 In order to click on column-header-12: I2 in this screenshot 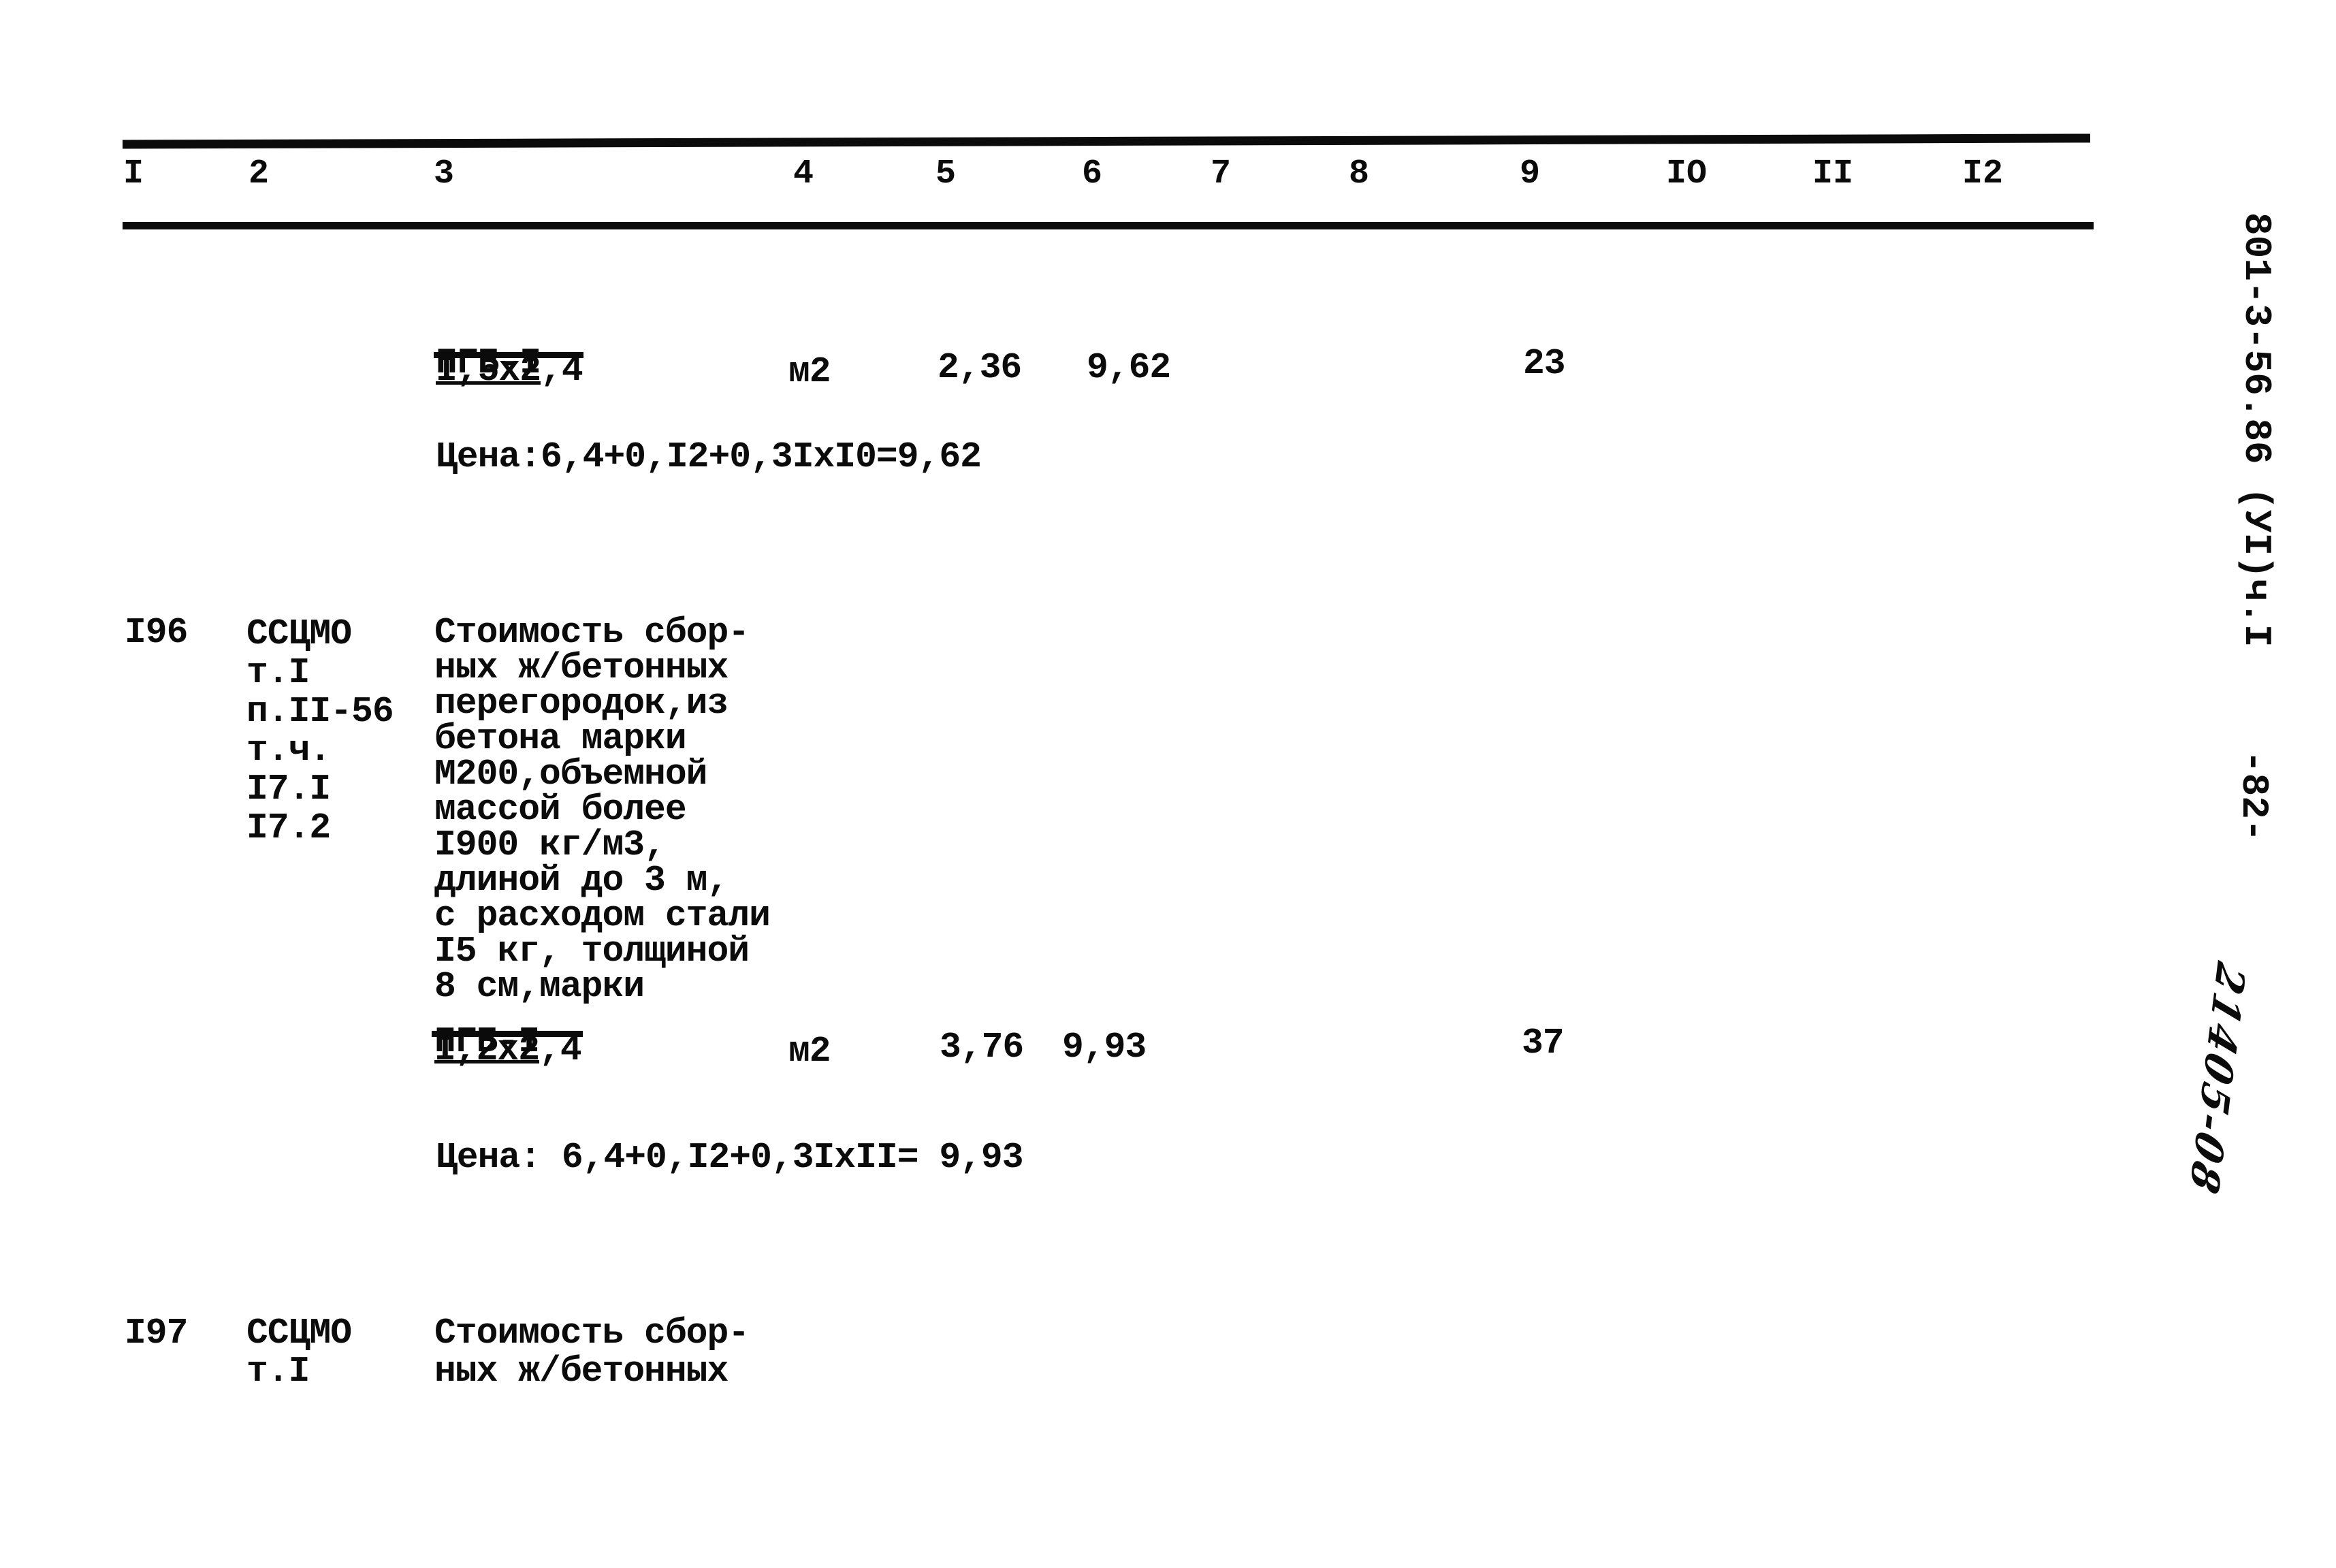, I will do `click(1983, 174)`.